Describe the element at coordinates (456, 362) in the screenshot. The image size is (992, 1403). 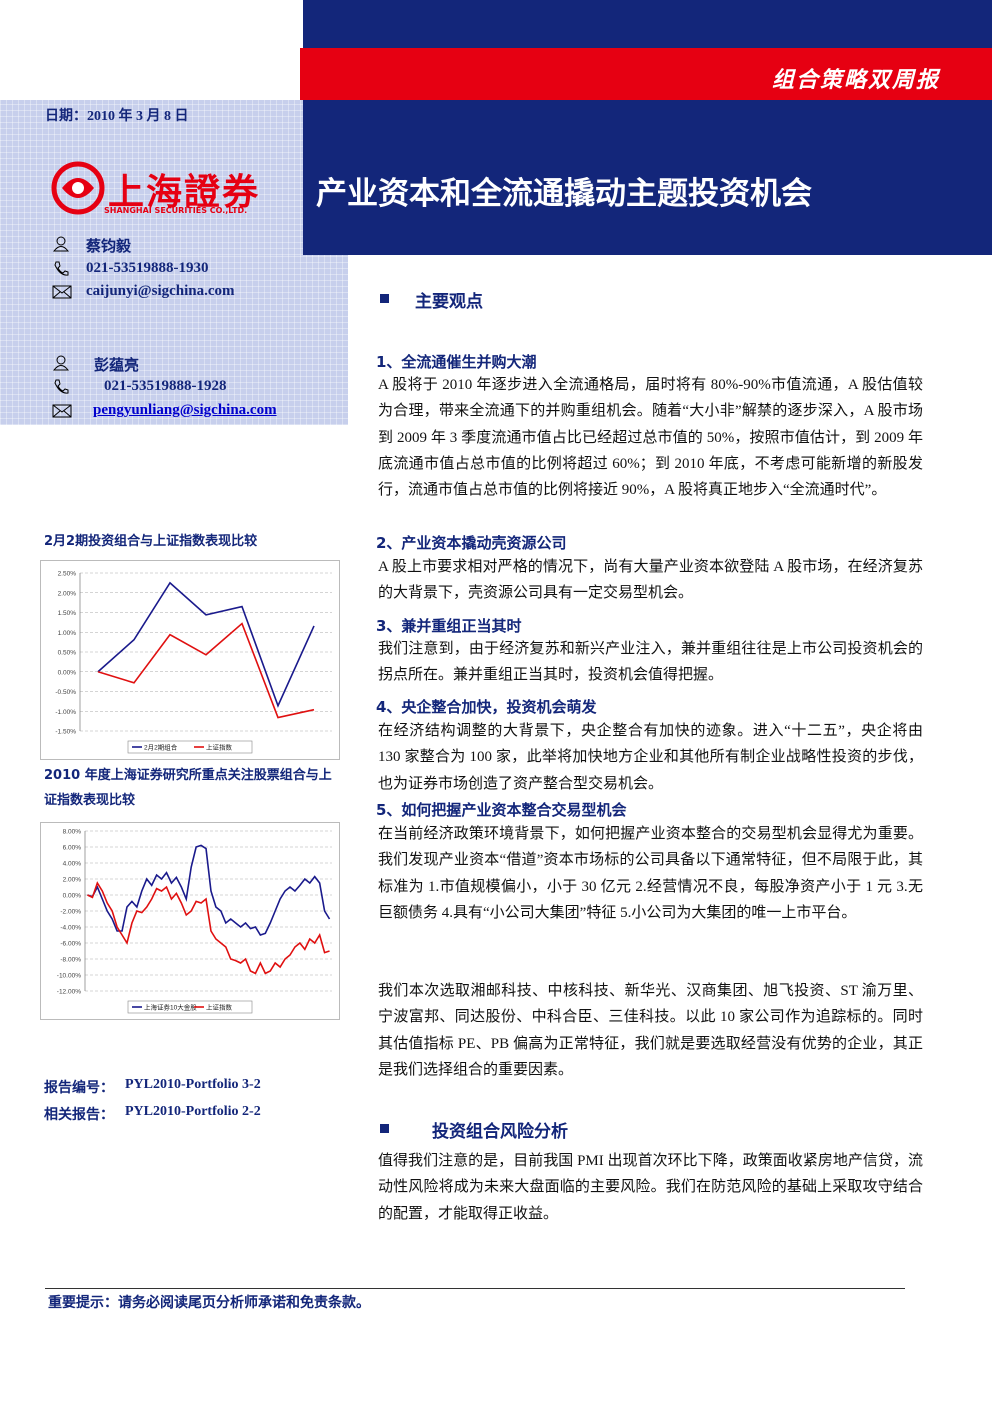
I see `point-heading: 1、全流通催生并购大潮` at that location.